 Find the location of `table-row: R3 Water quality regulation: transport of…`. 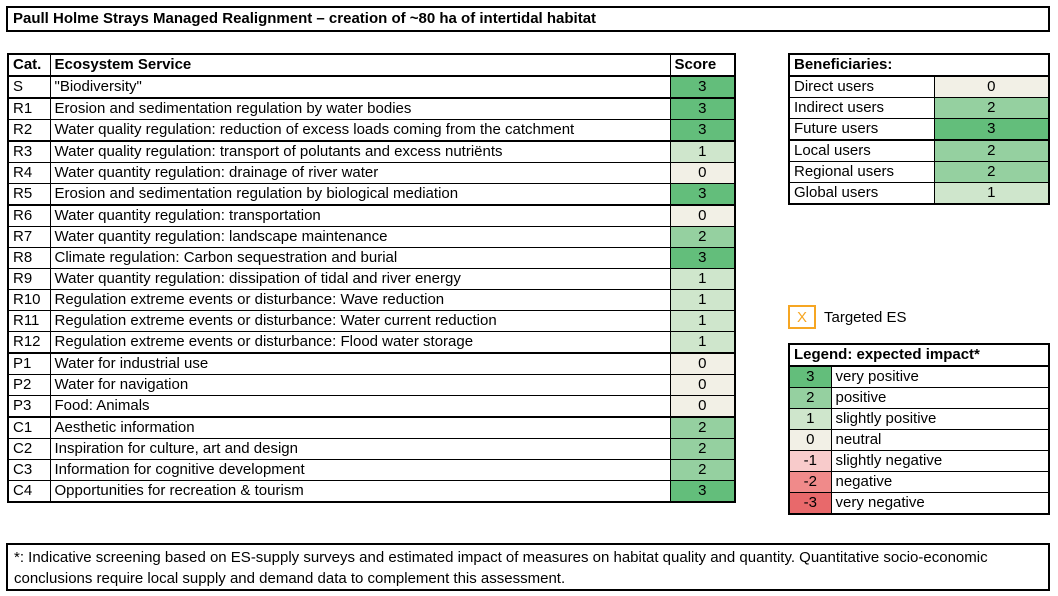

table-row: R3 Water quality regulation: transport of… is located at coordinates (371, 151).